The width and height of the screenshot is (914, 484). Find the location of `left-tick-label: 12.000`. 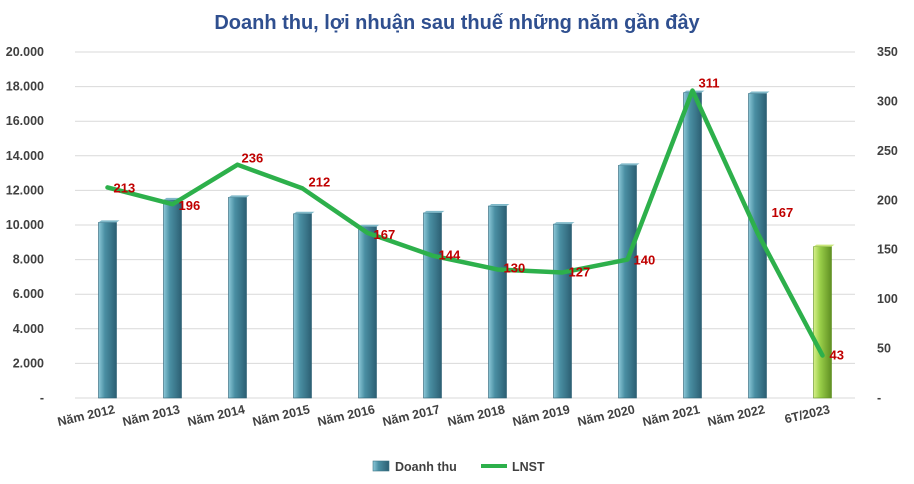

left-tick-label: 12.000 is located at coordinates (25, 190).